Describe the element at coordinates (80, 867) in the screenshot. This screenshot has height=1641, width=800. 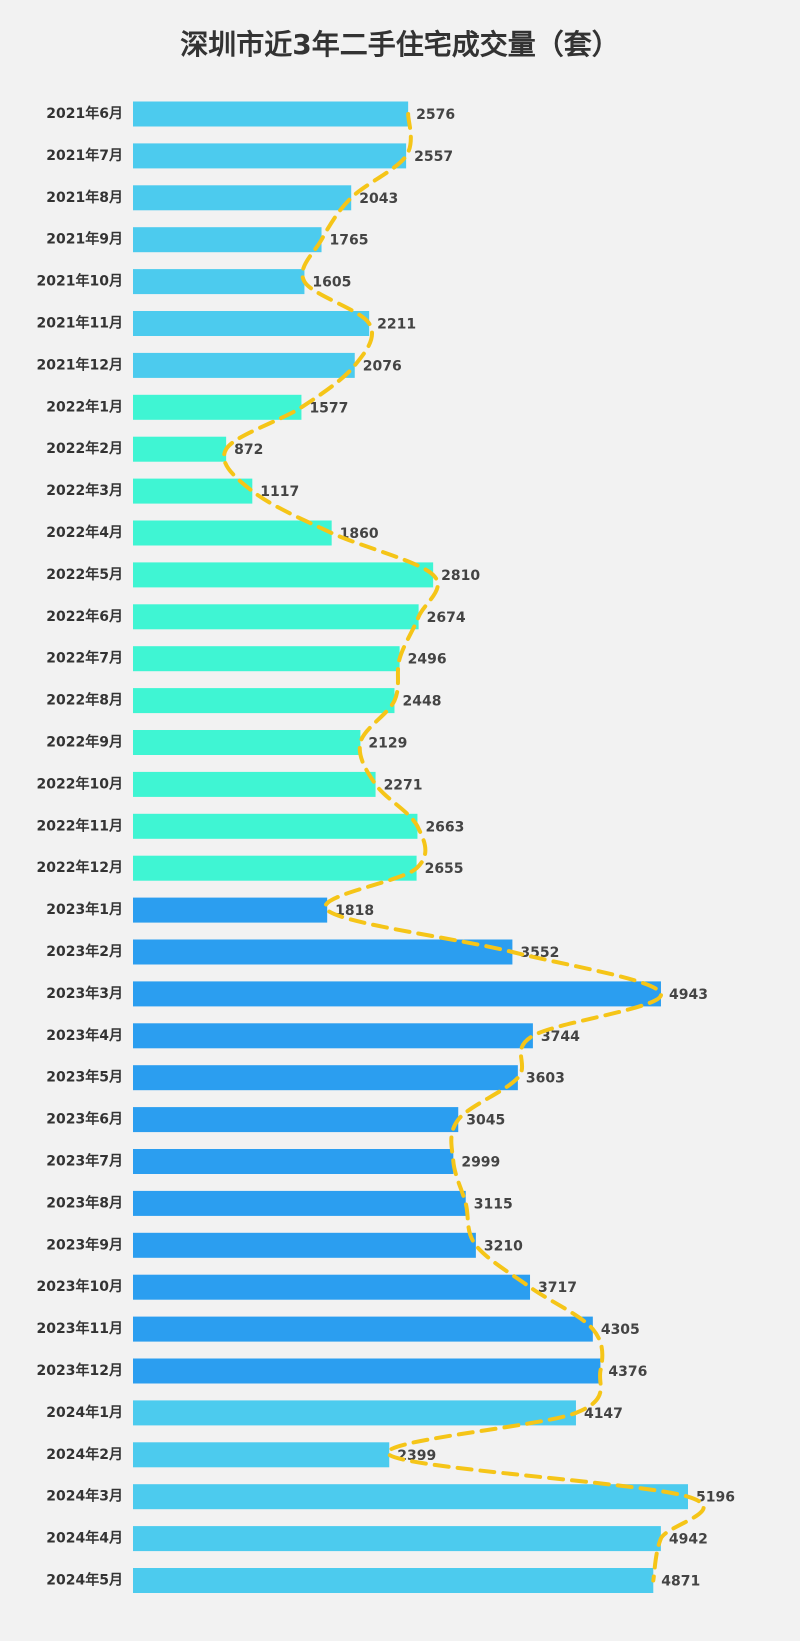
I see `y-tick-label: 2022年12月` at that location.